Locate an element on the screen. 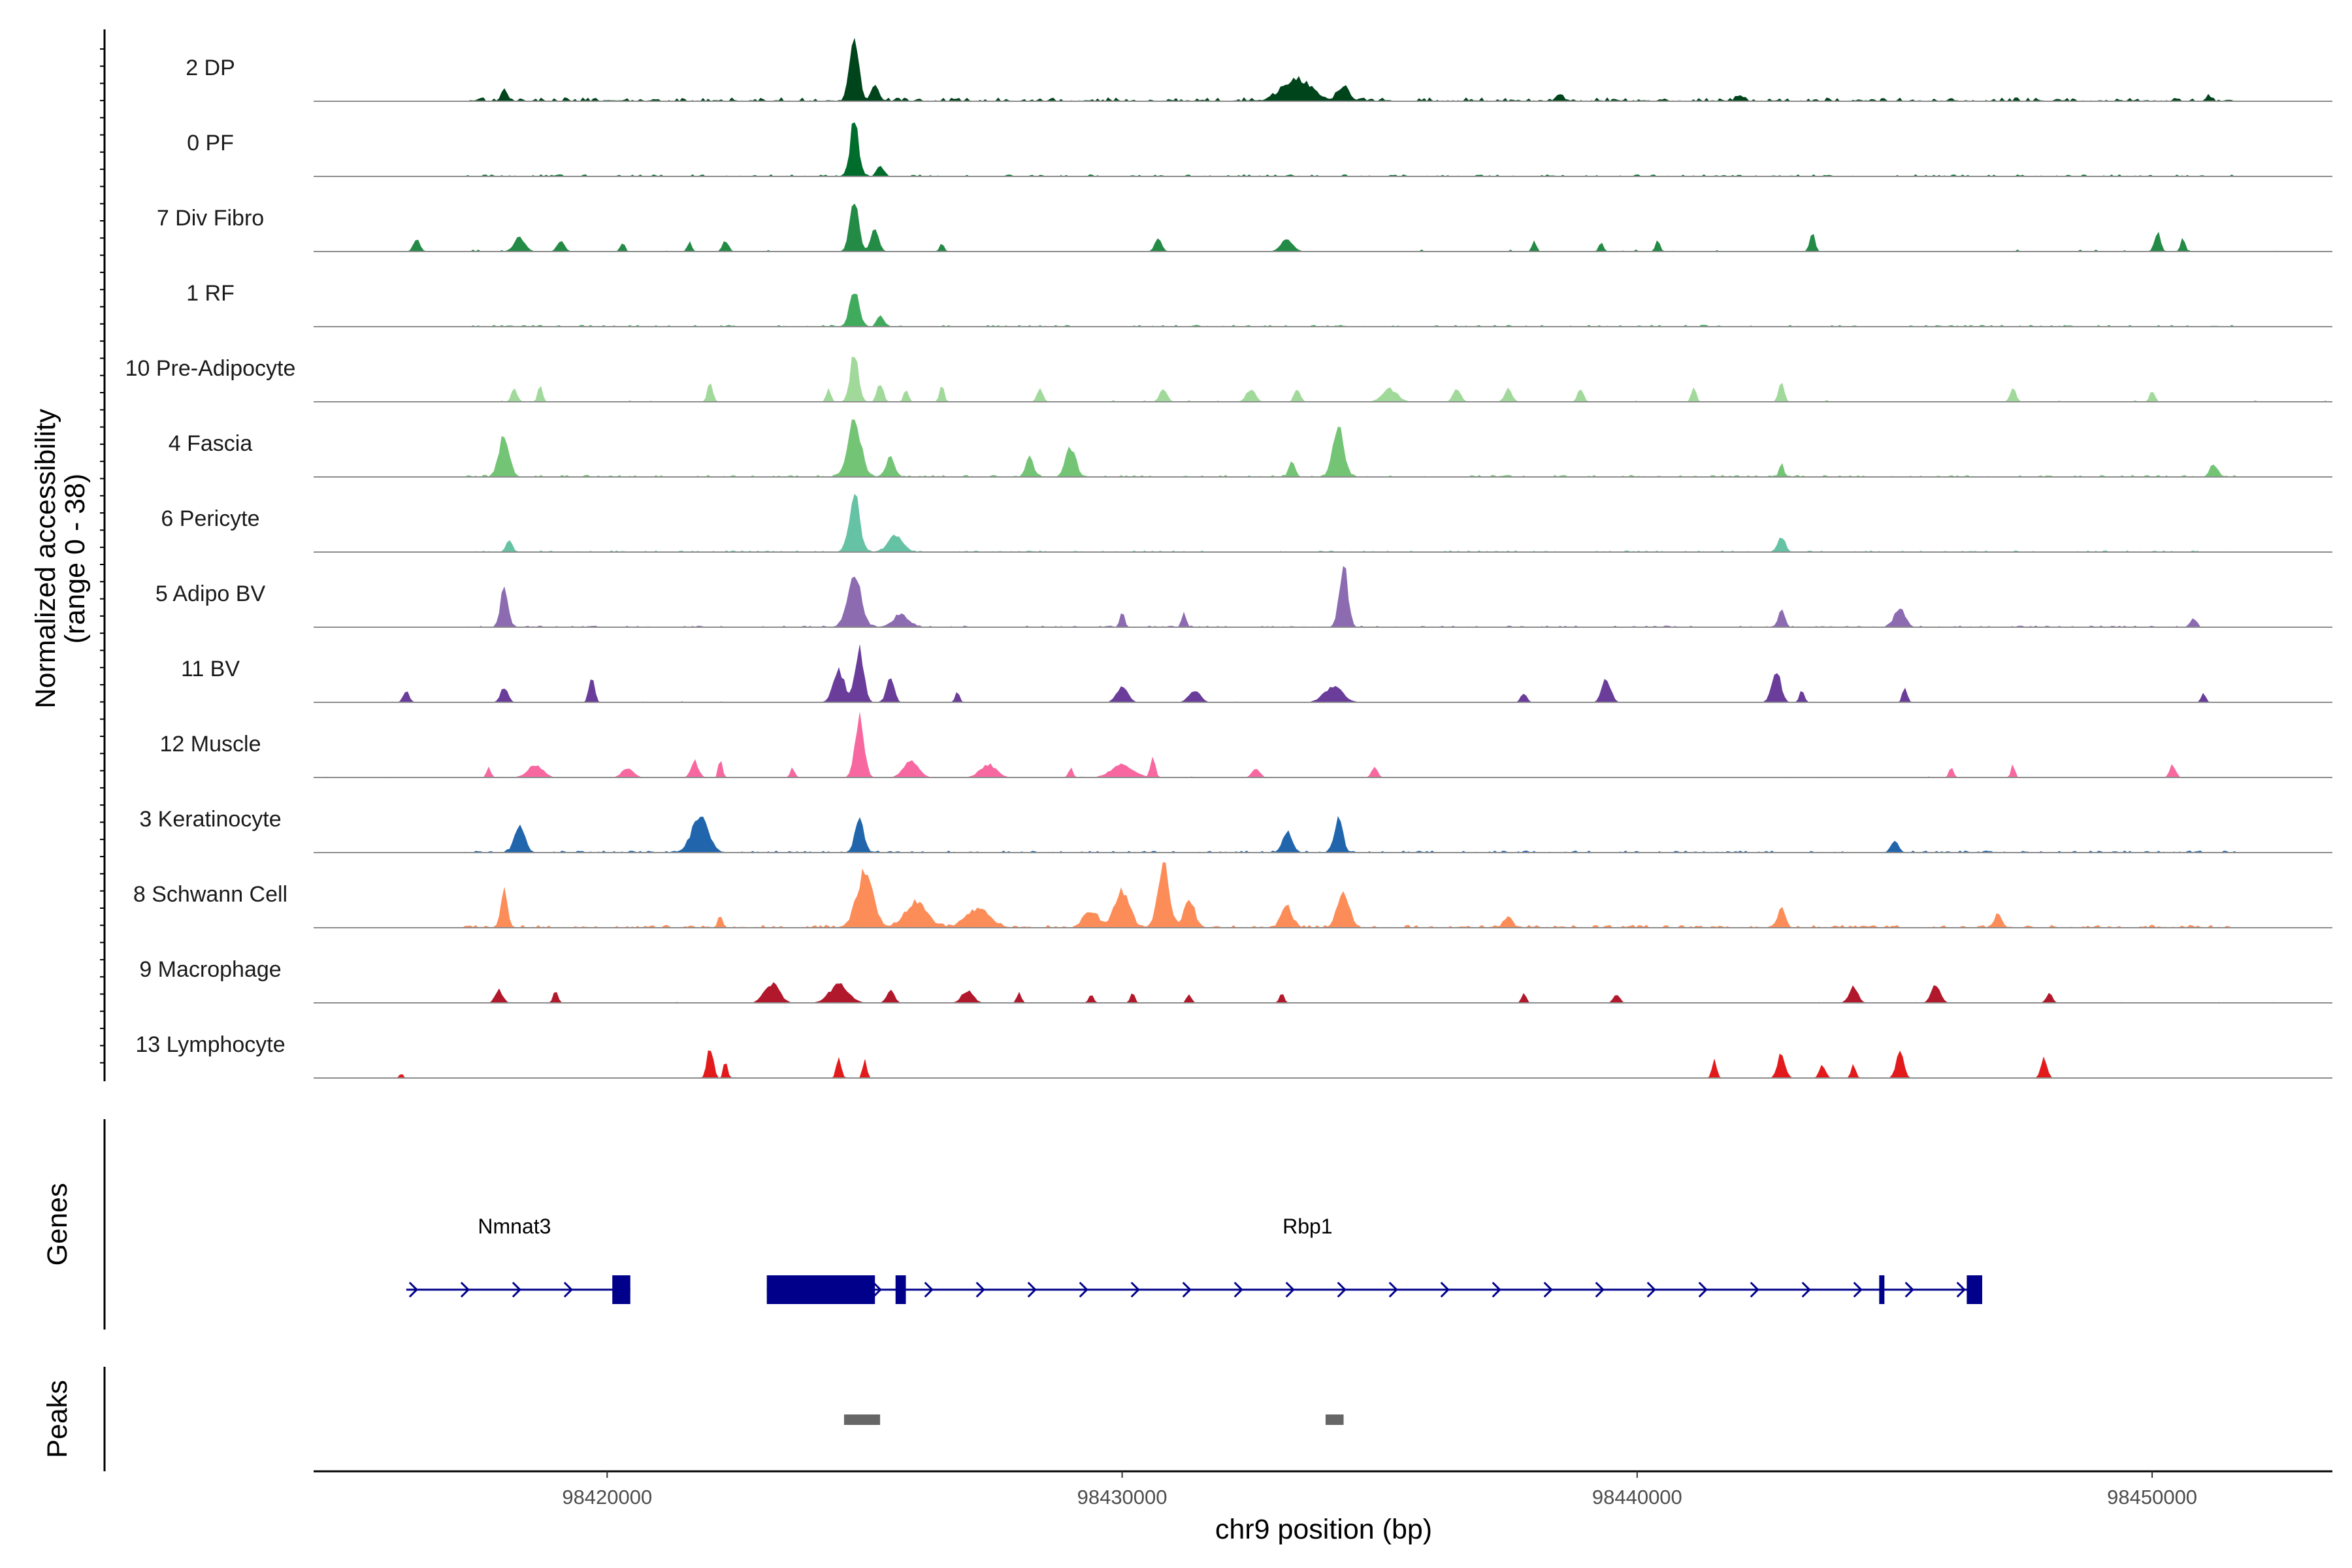 This screenshot has width=2352, height=1568. x-tick-label: 98440000 is located at coordinates (1637, 1497).